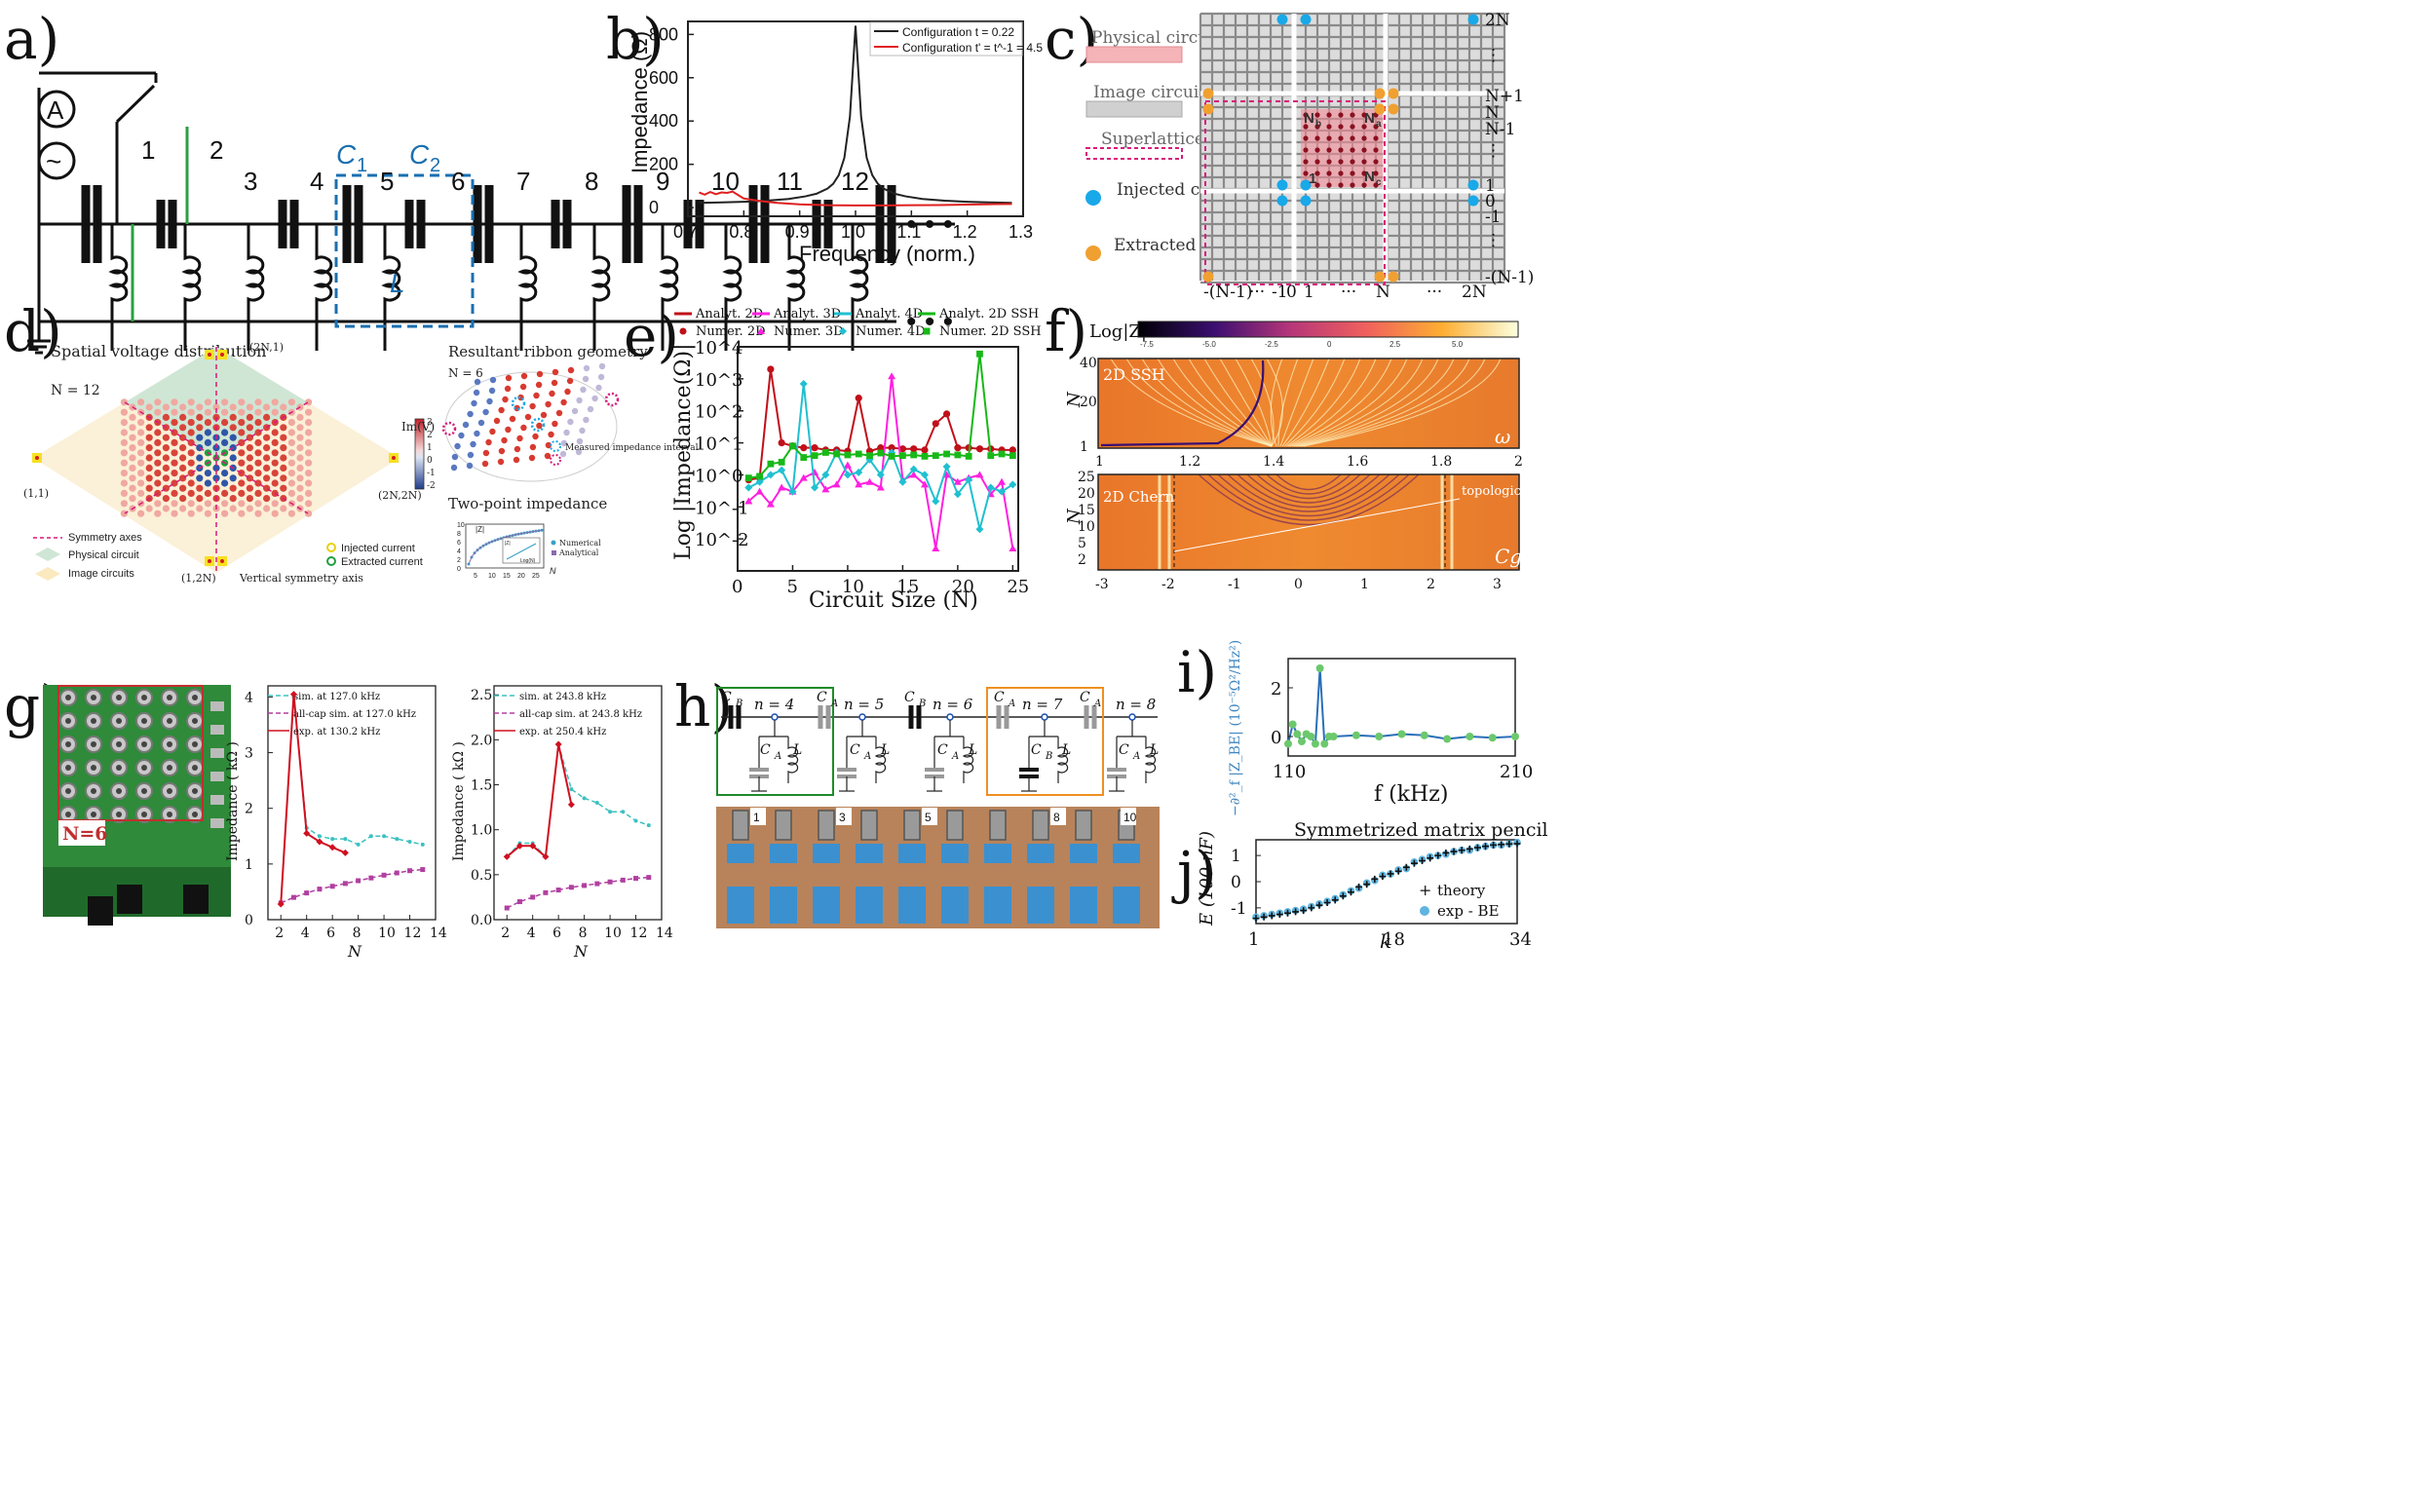 Image resolution: width=2436 pixels, height=1512 pixels. Describe the element at coordinates (1273, 462) in the screenshot. I see `f-top-xtick: 1.4` at that location.